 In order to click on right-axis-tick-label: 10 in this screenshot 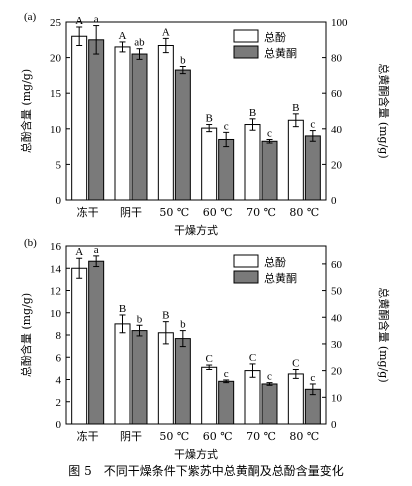, I will do `click(337, 398)`.